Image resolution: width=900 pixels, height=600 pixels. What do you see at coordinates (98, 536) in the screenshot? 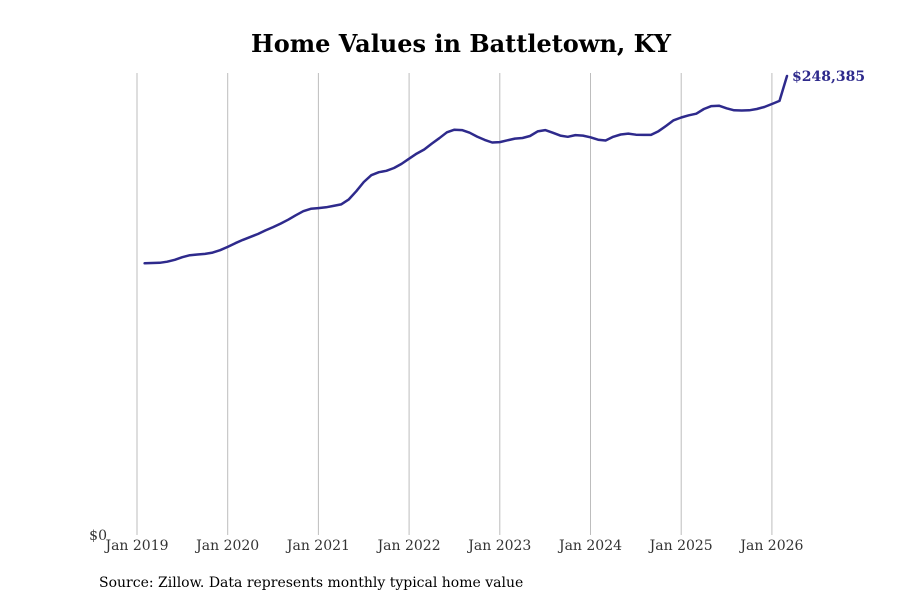
I see `y-tick-label-zero: $0` at bounding box center [98, 536].